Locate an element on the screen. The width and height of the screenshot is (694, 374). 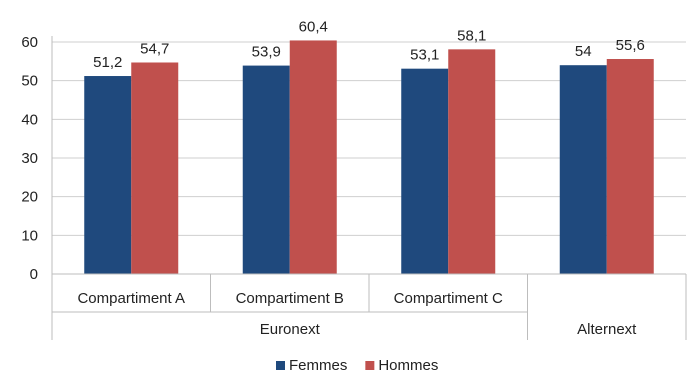
data-label: 51,2 is located at coordinates (107, 62).